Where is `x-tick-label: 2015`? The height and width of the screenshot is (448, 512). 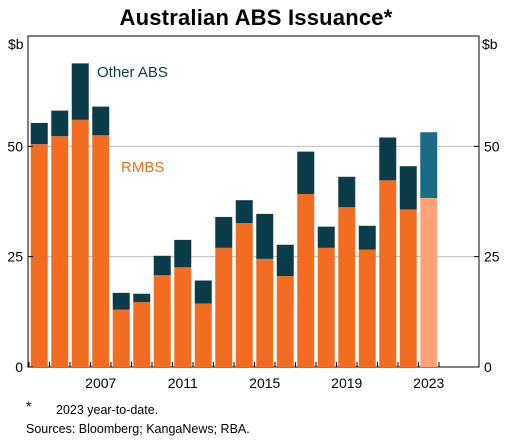
x-tick-label: 2015 is located at coordinates (264, 383).